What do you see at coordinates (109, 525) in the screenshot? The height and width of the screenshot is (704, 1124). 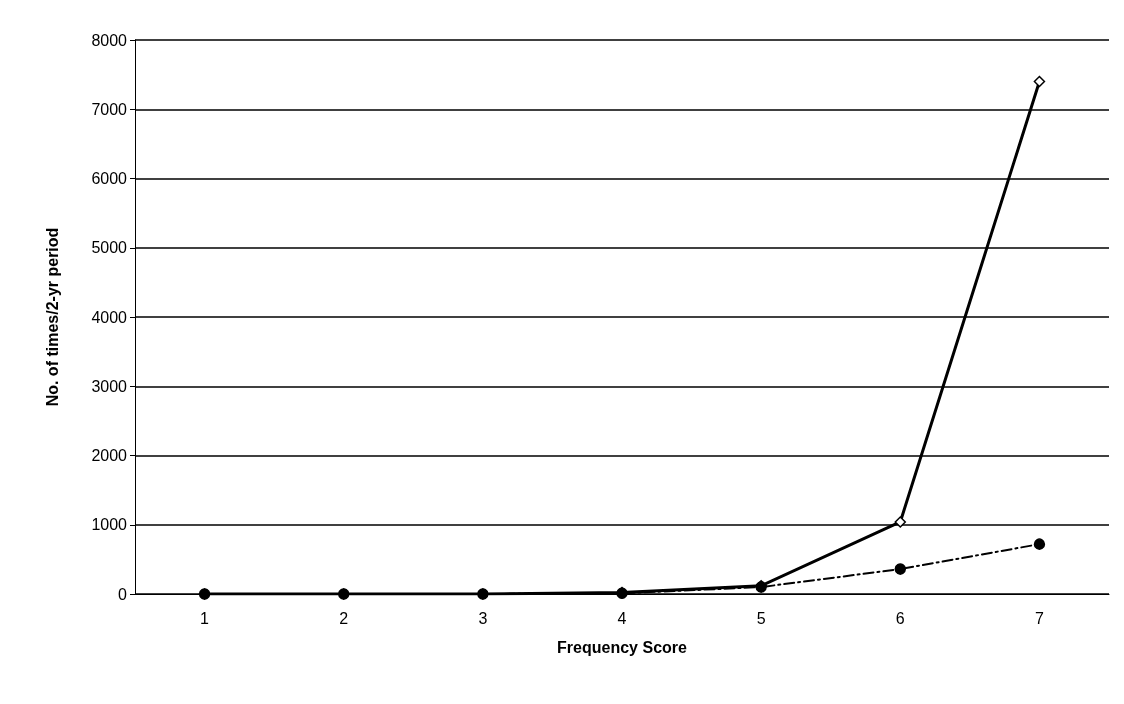 I see `y-tick-label: 1000` at bounding box center [109, 525].